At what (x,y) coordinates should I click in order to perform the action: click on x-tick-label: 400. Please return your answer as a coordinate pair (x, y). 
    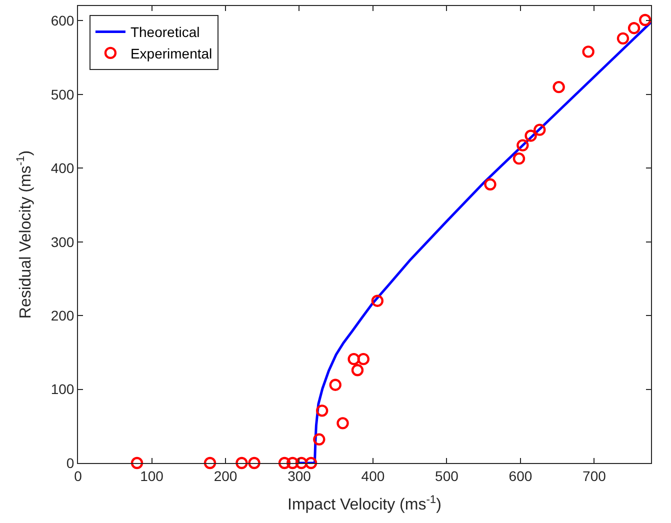
    Looking at the image, I should click on (373, 476).